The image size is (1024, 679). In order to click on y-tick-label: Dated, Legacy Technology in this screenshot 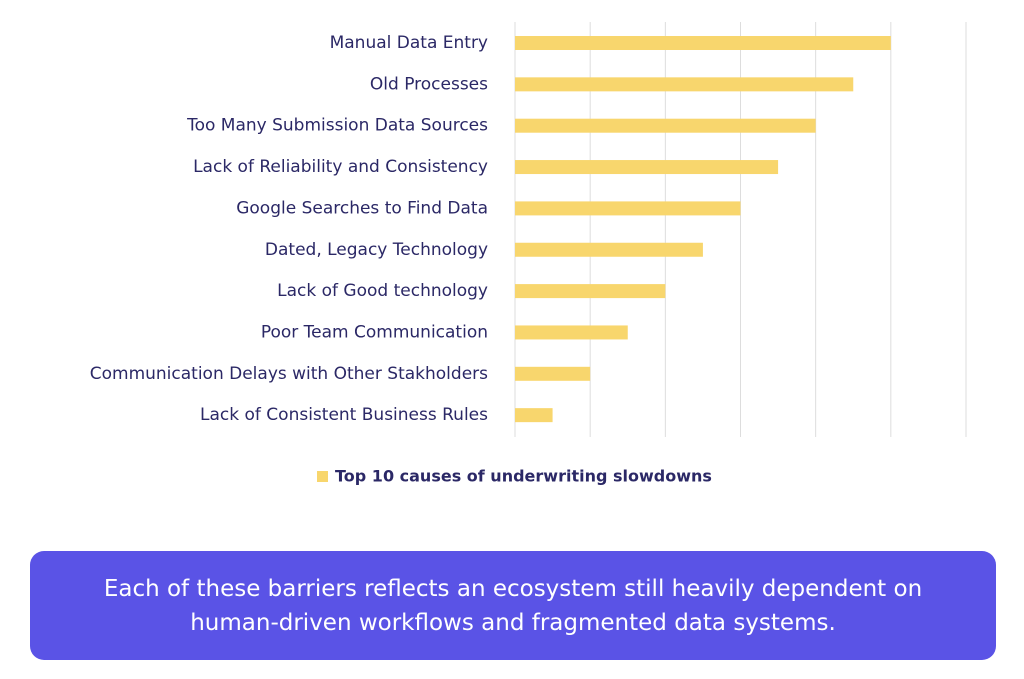, I will do `click(376, 250)`.